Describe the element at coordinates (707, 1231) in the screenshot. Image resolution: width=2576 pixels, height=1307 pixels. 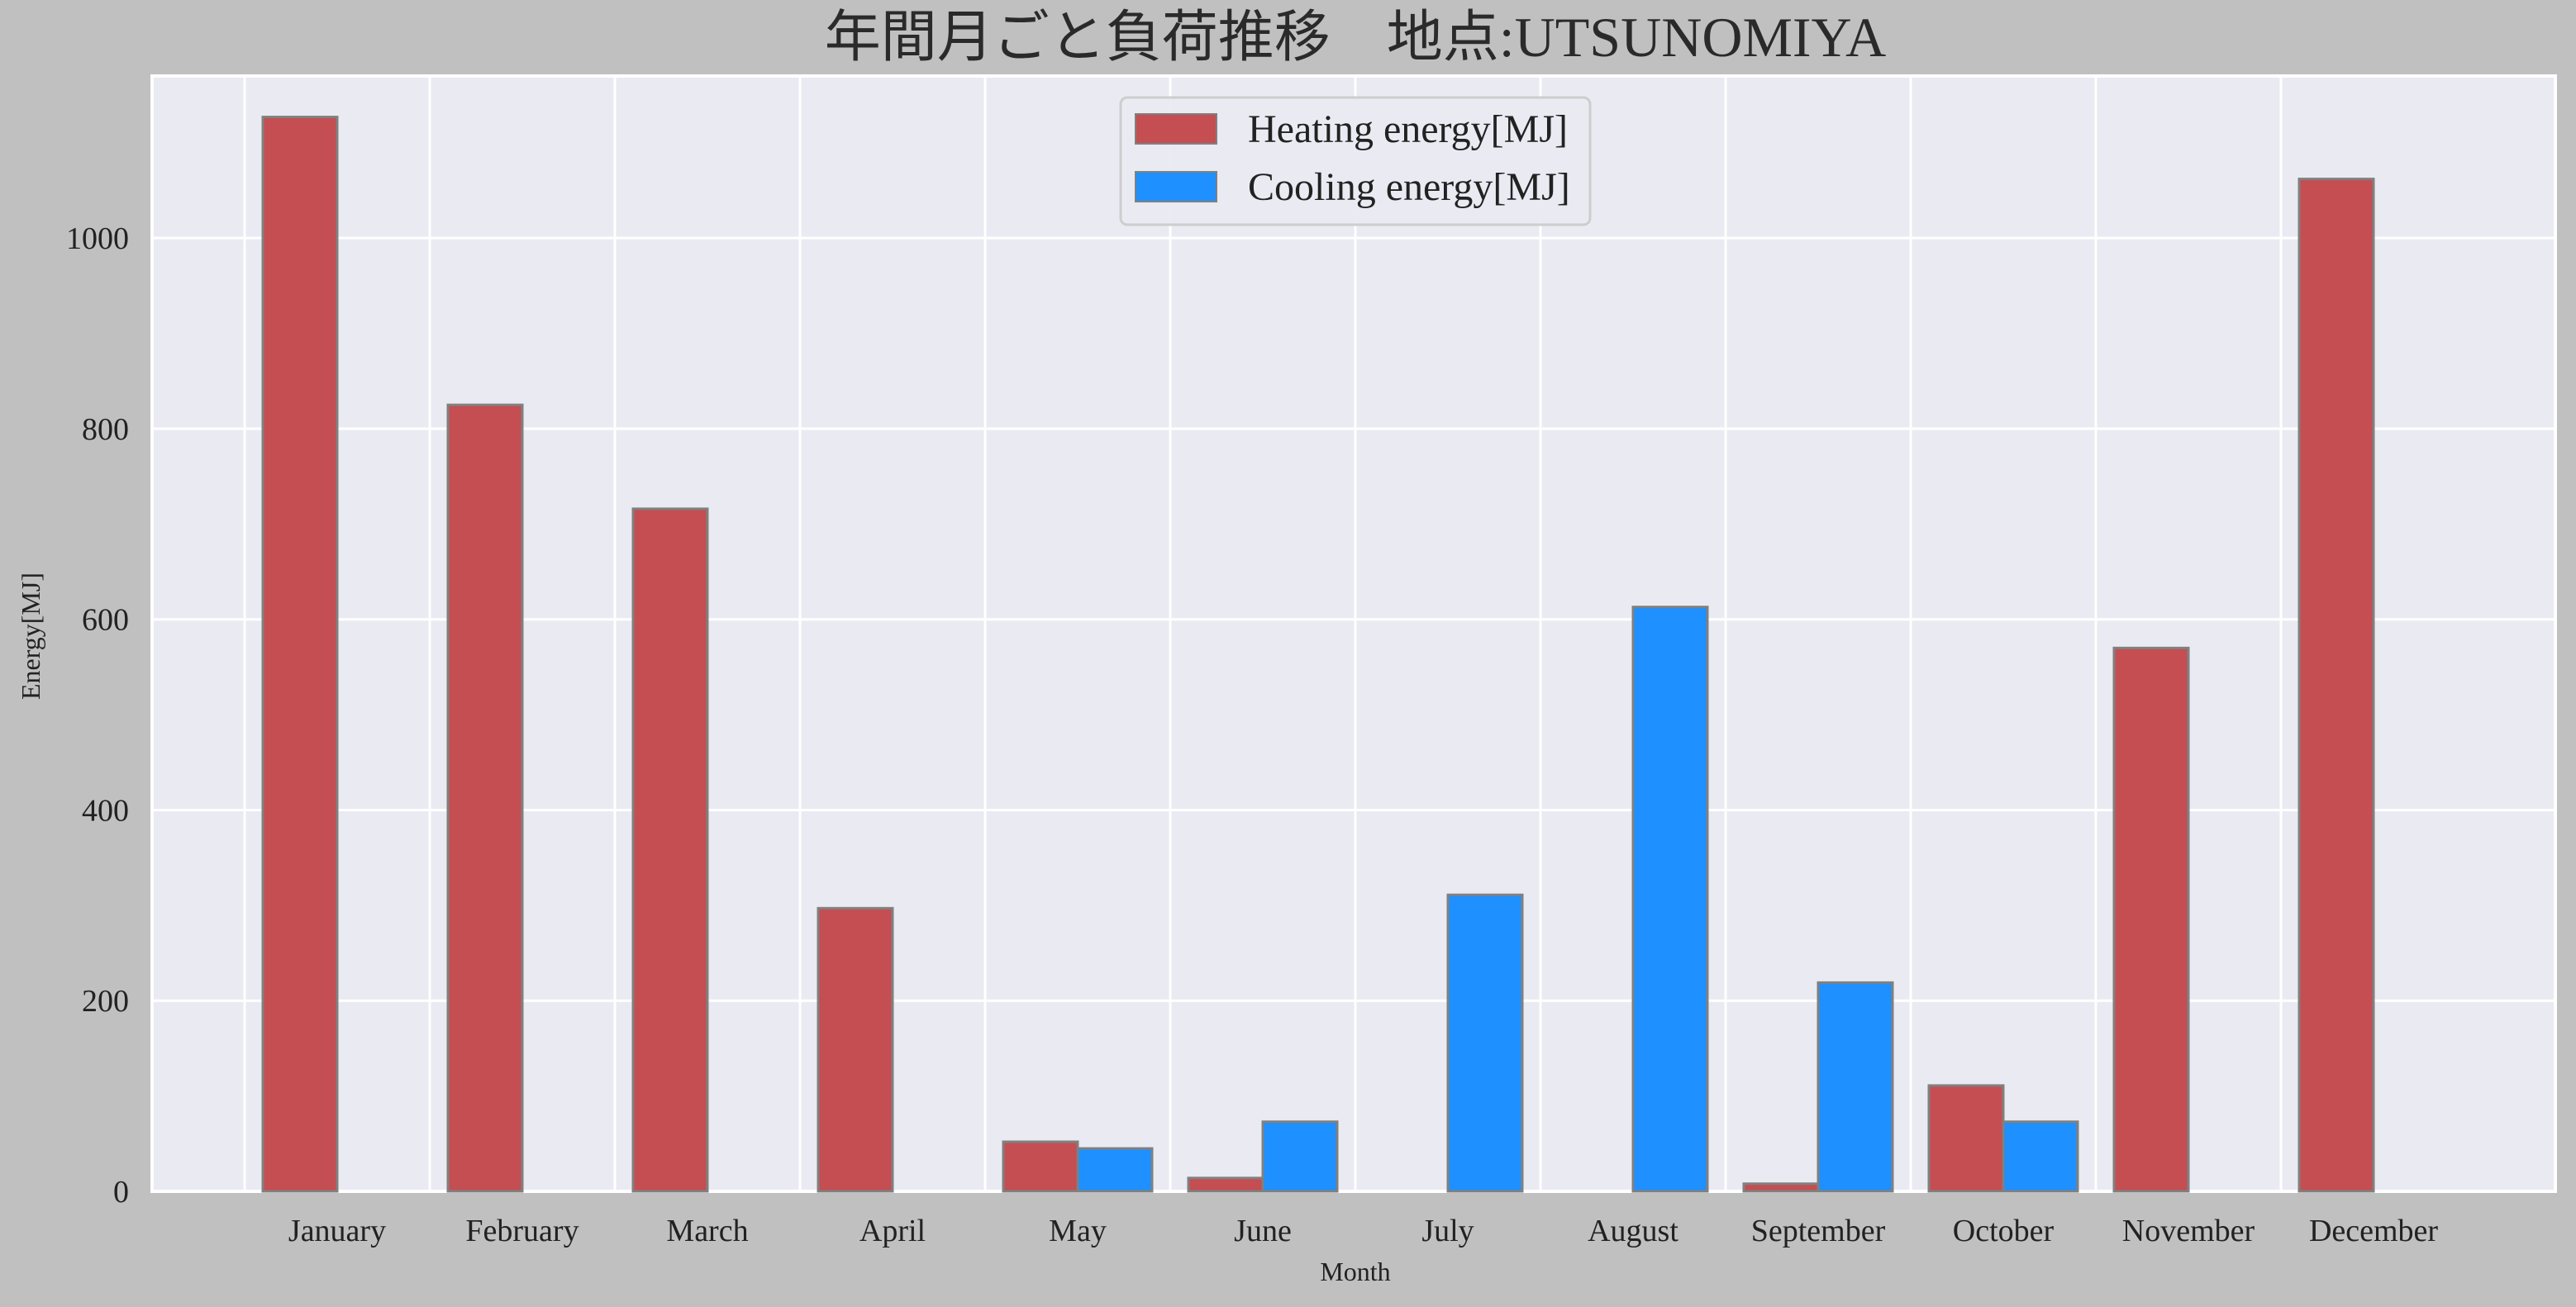
I see `x-tick-label: March` at that location.